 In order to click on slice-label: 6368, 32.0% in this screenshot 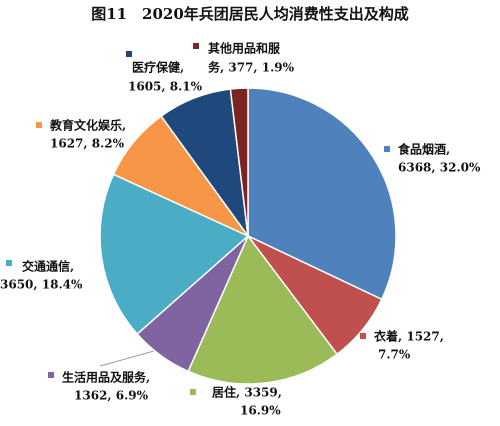, I will do `click(439, 168)`.